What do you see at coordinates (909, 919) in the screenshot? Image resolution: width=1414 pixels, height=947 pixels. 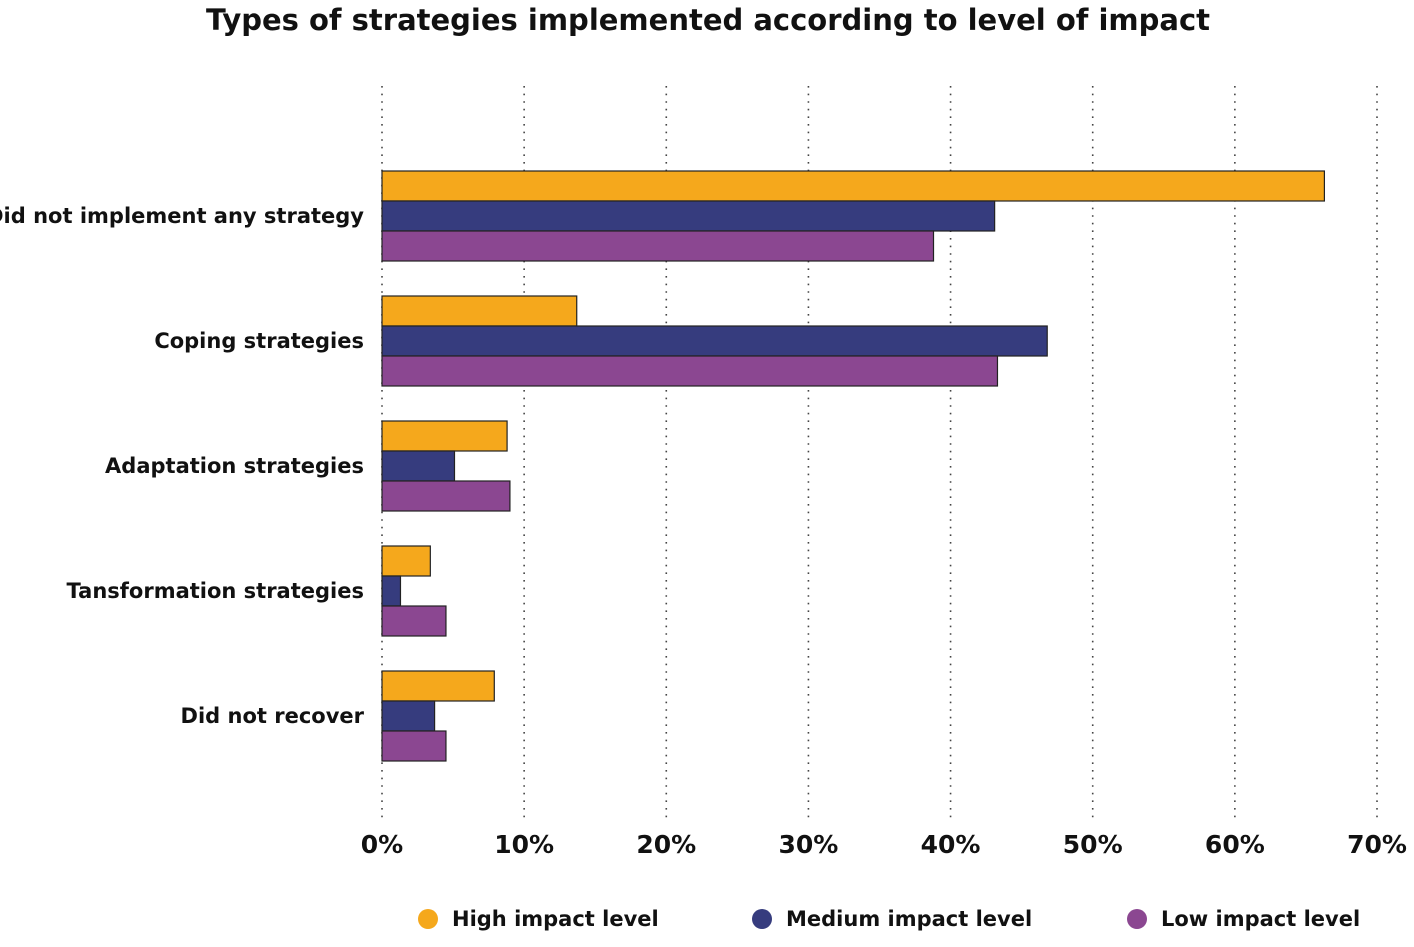 I see `legend-label: Medium impact level` at bounding box center [909, 919].